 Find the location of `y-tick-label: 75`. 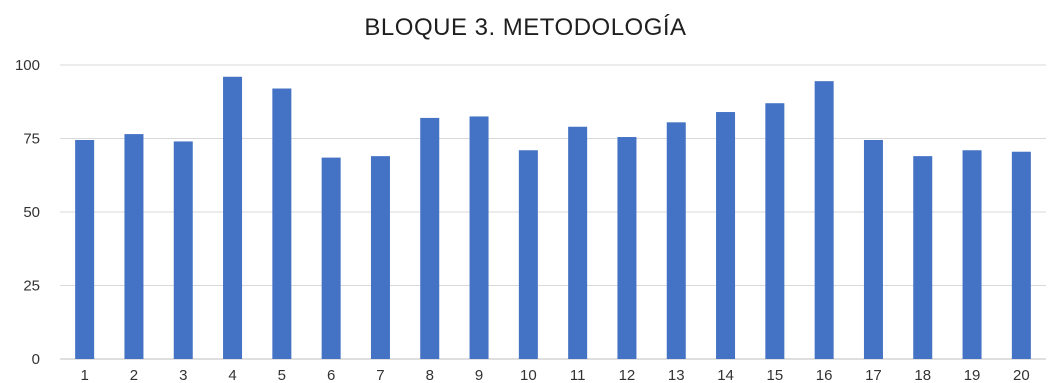

y-tick-label: 75 is located at coordinates (31, 139).